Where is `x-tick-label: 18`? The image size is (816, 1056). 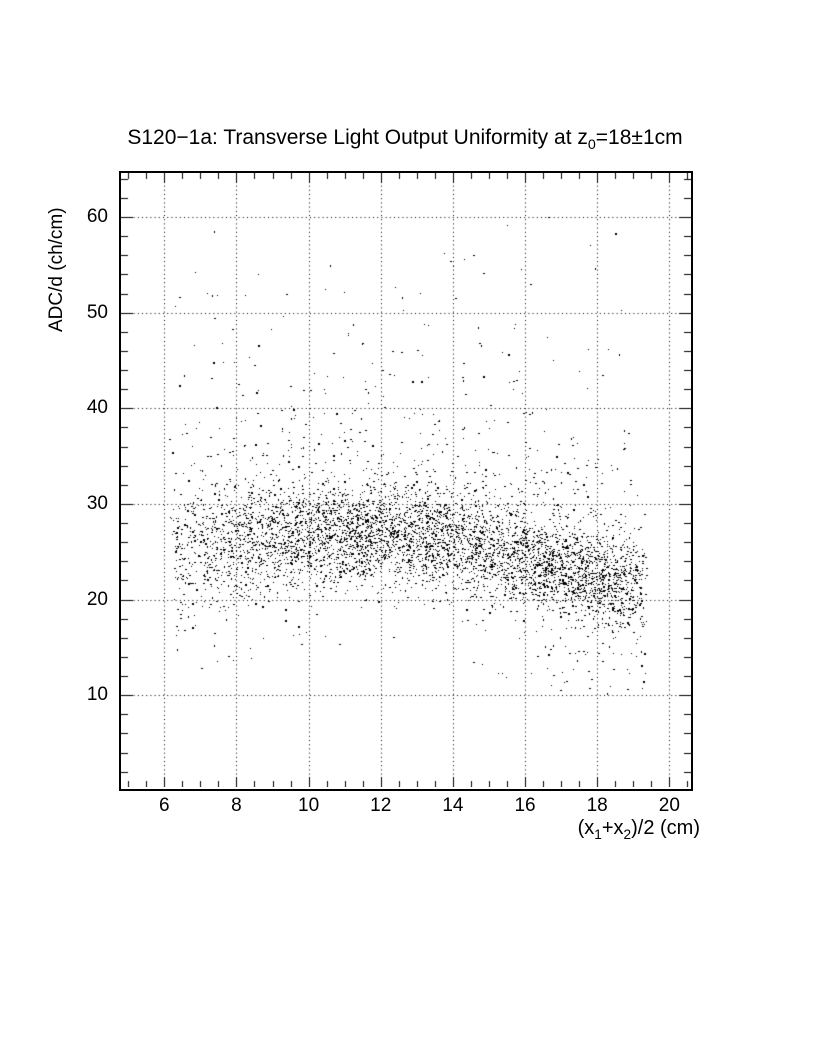
x-tick-label: 18 is located at coordinates (597, 805).